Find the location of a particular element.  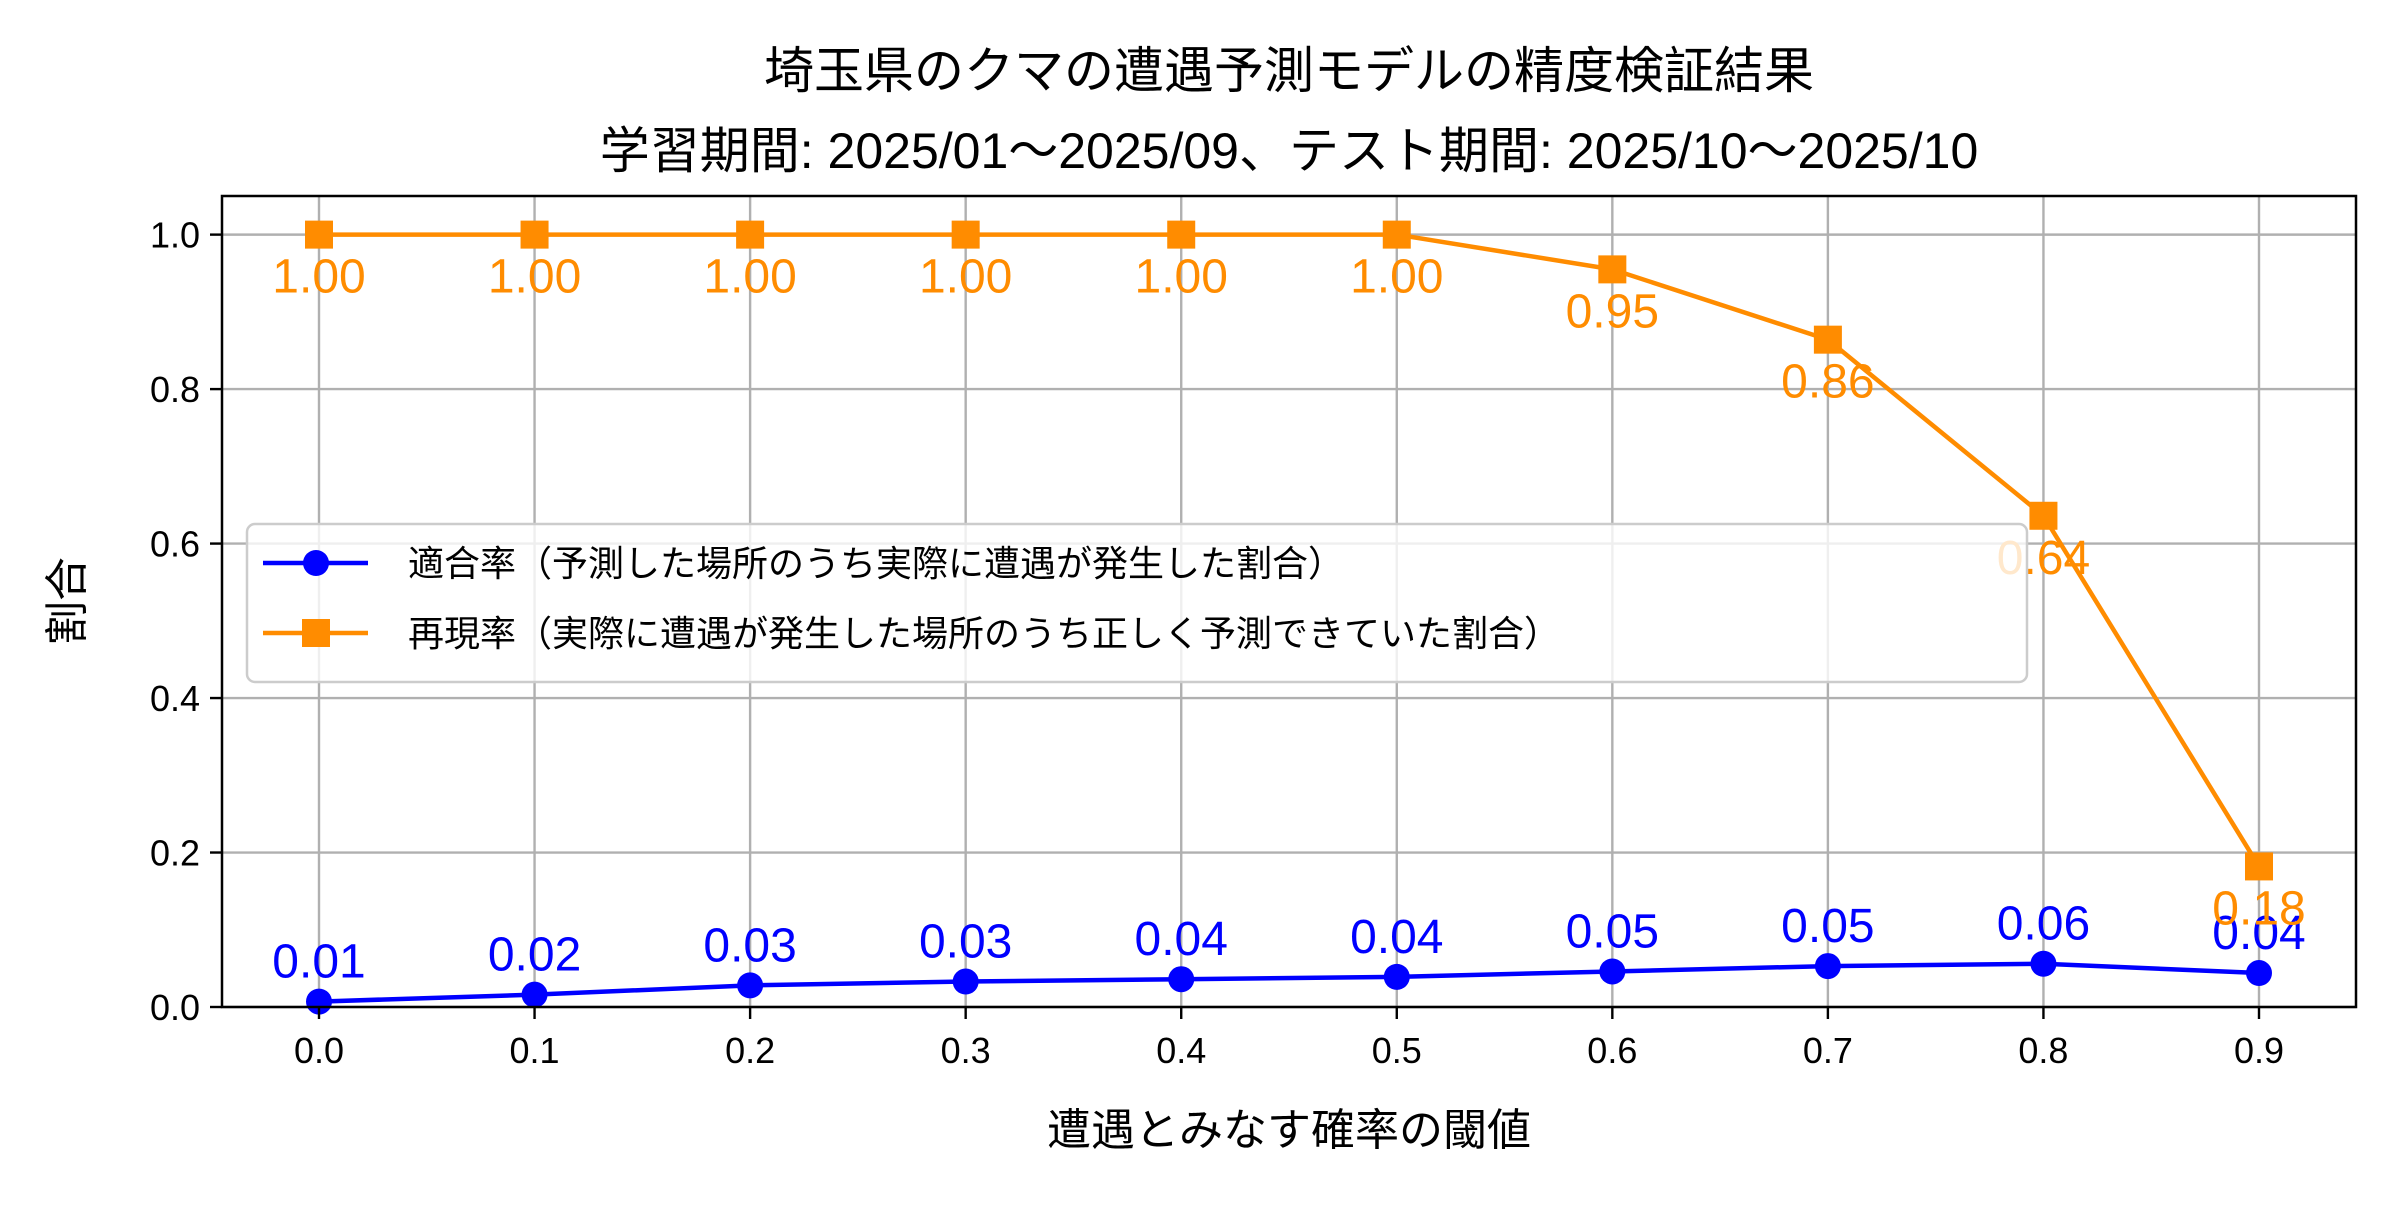

chart-title: 埼玉県のクマの遭遇予測モデルの精度検証結果 is located at coordinates (1289, 71).